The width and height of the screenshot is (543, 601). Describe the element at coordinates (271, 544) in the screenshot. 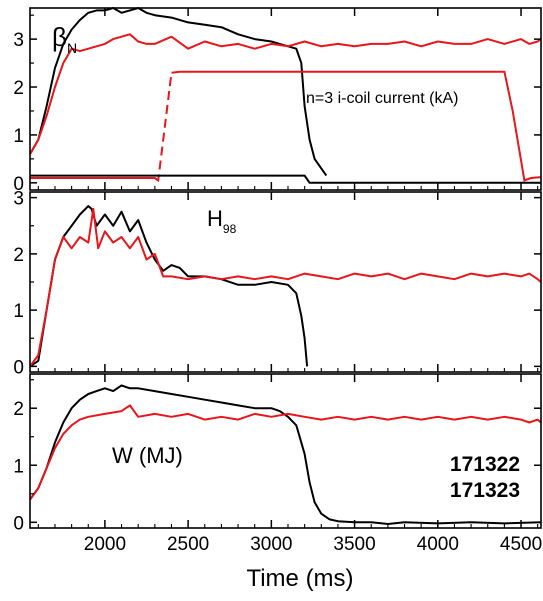

I see `x-tick-label: 3000` at that location.